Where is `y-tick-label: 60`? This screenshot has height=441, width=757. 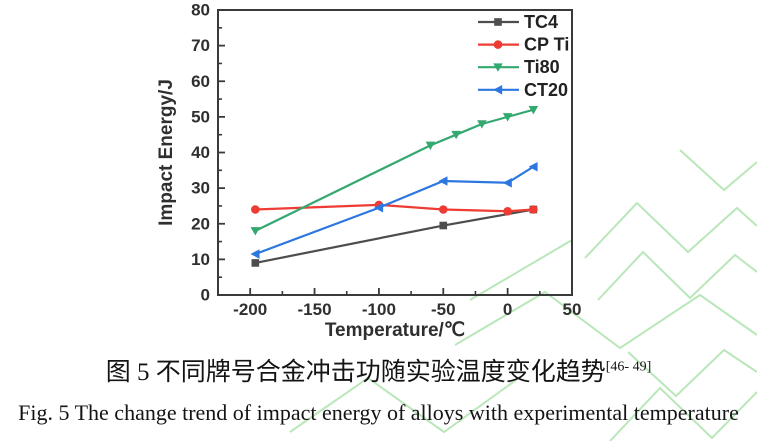 y-tick-label: 60 is located at coordinates (200, 81).